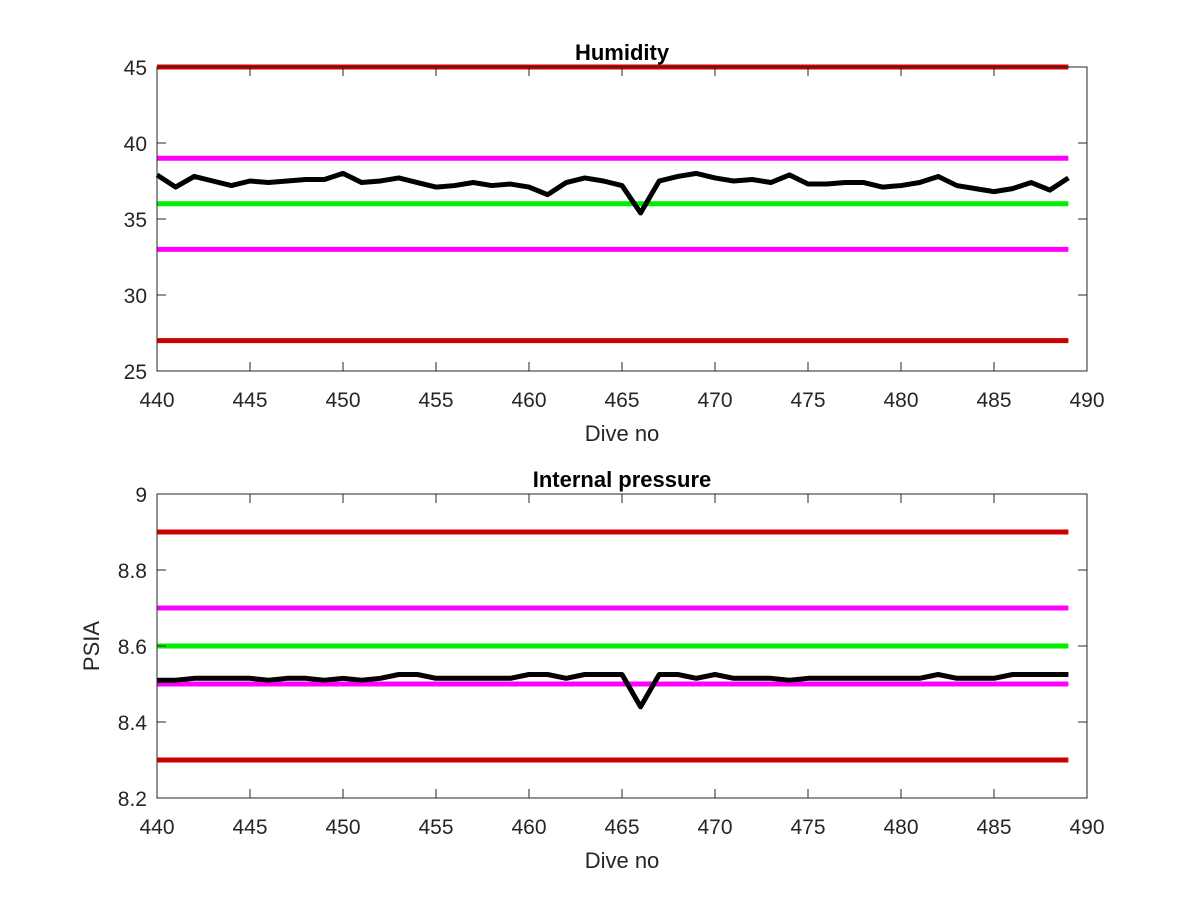 The height and width of the screenshot is (900, 1200). Describe the element at coordinates (622, 479) in the screenshot. I see `chart-title: Internal pressure` at that location.